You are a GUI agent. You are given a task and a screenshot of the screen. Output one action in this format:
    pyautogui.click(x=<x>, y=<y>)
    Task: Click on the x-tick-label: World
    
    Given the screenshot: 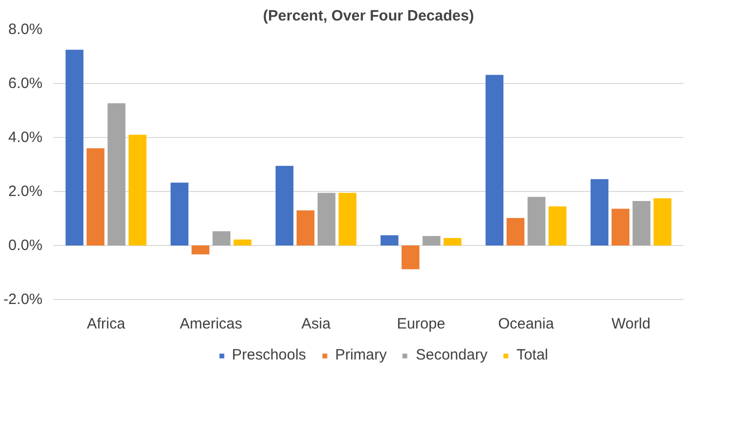 What is the action you would take?
    pyautogui.click(x=631, y=324)
    